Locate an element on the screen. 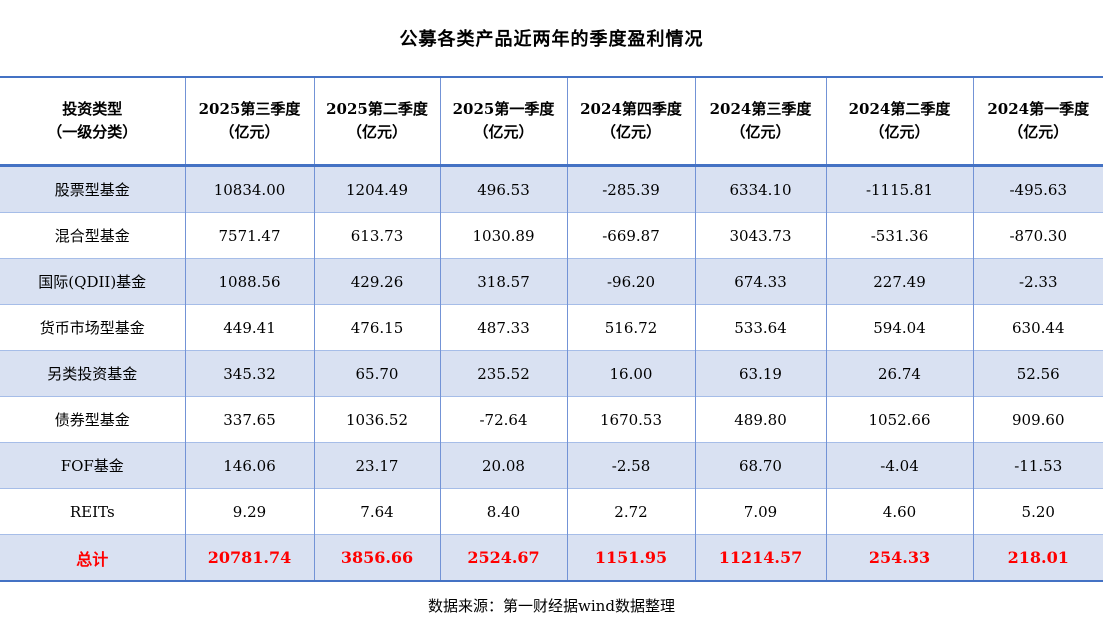  table-cell: 52.56 is located at coordinates (1037, 373).